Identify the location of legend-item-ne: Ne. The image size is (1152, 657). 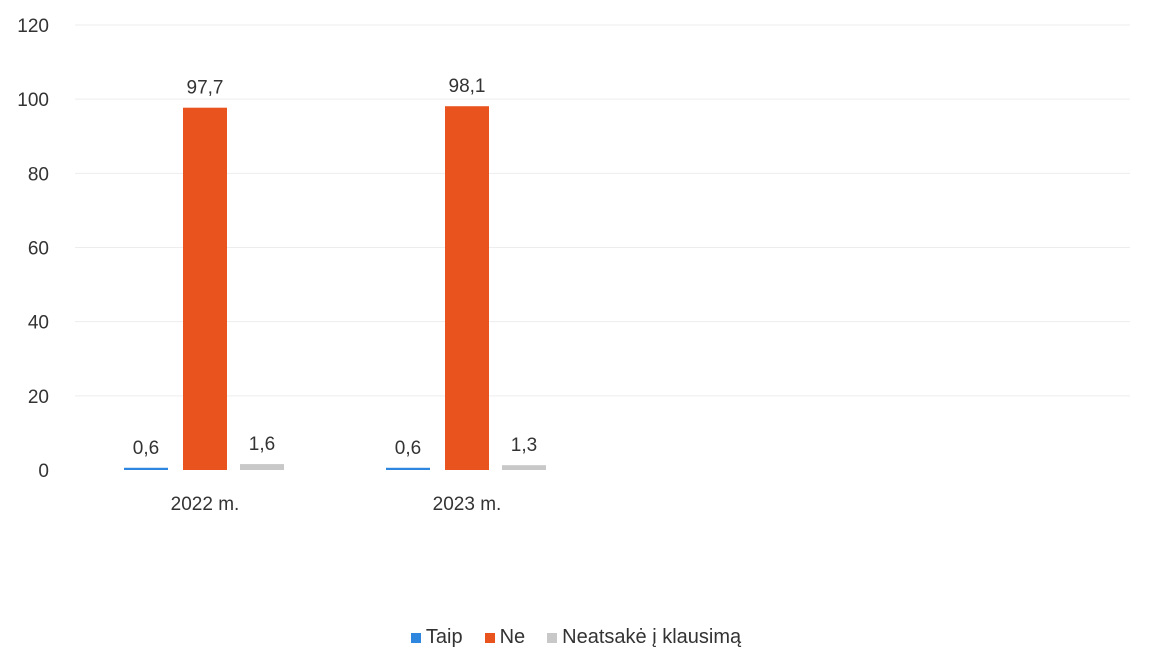
(505, 637).